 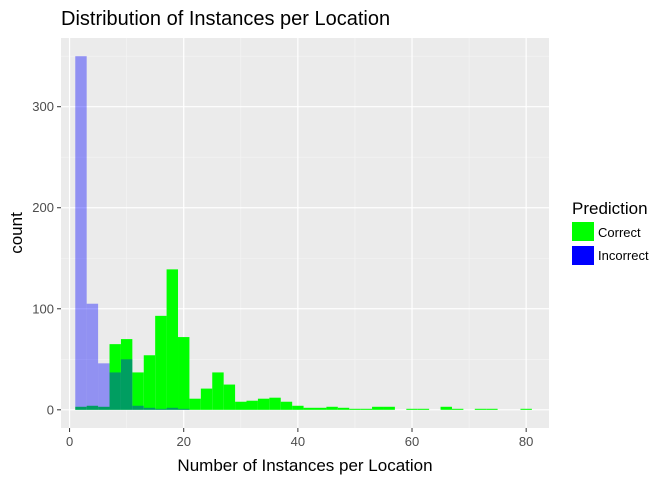 What do you see at coordinates (132, 233) in the screenshot?
I see `series-incorrect` at bounding box center [132, 233].